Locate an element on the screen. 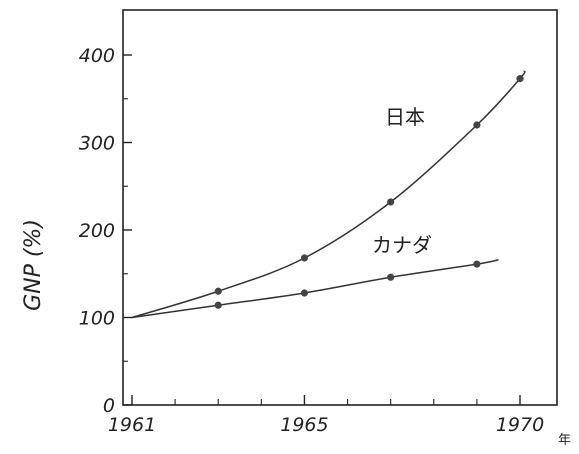  series-label-1: カナダ is located at coordinates (402, 245).